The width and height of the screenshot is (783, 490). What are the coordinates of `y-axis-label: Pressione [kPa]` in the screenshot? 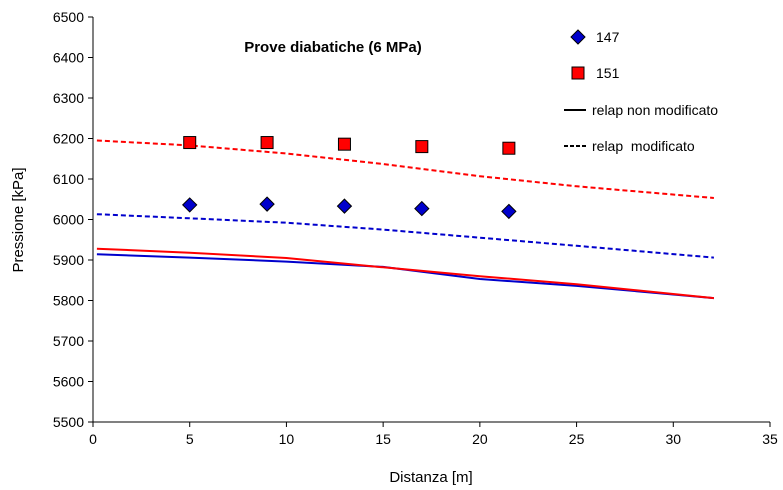 It's located at (18, 219).